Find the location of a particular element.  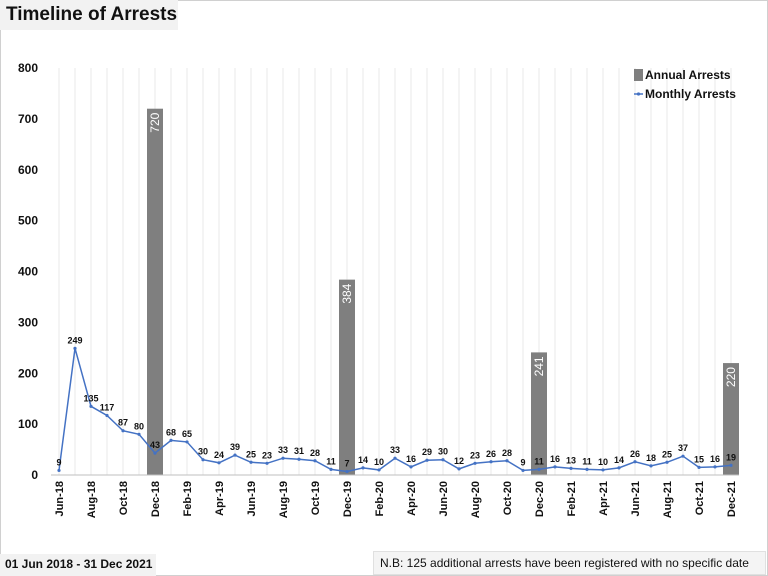

x-tick-label: Jun-21 is located at coordinates (636, 498).